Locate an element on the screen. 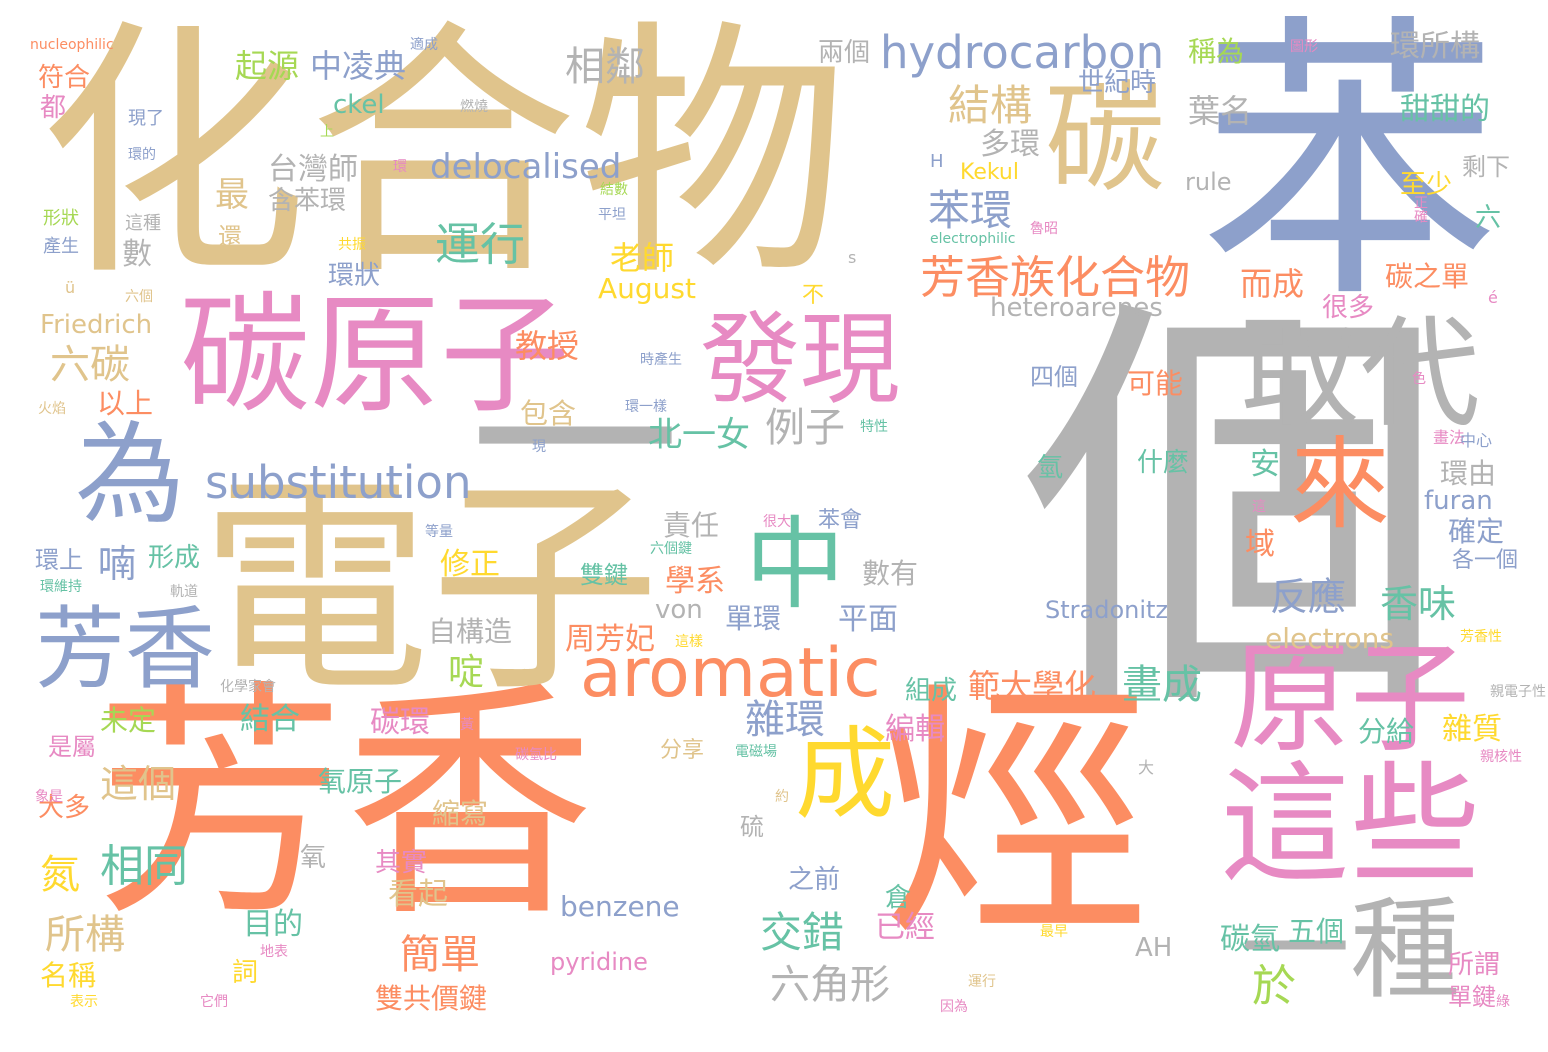  word-137: é is located at coordinates (1493, 297).